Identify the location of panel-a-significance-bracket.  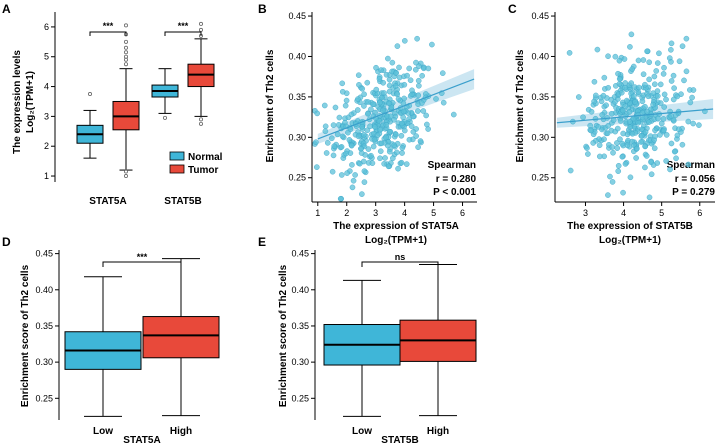
(108, 33).